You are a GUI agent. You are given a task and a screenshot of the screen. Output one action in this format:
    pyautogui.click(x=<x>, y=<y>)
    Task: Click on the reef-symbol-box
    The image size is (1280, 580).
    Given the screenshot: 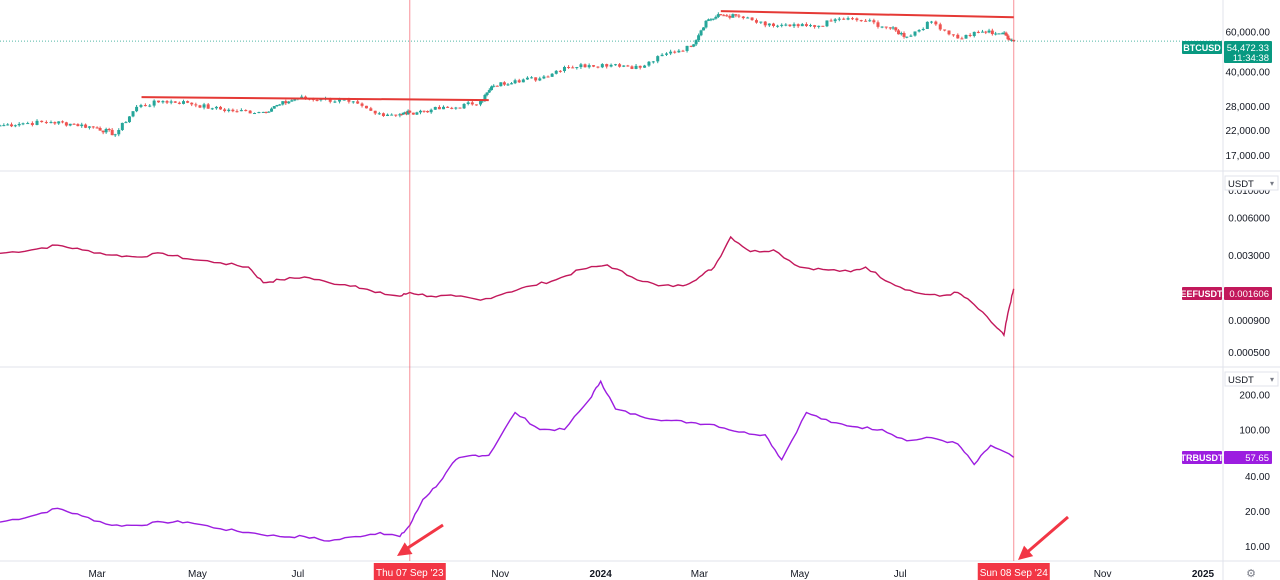 What is the action you would take?
    pyautogui.click(x=1202, y=293)
    